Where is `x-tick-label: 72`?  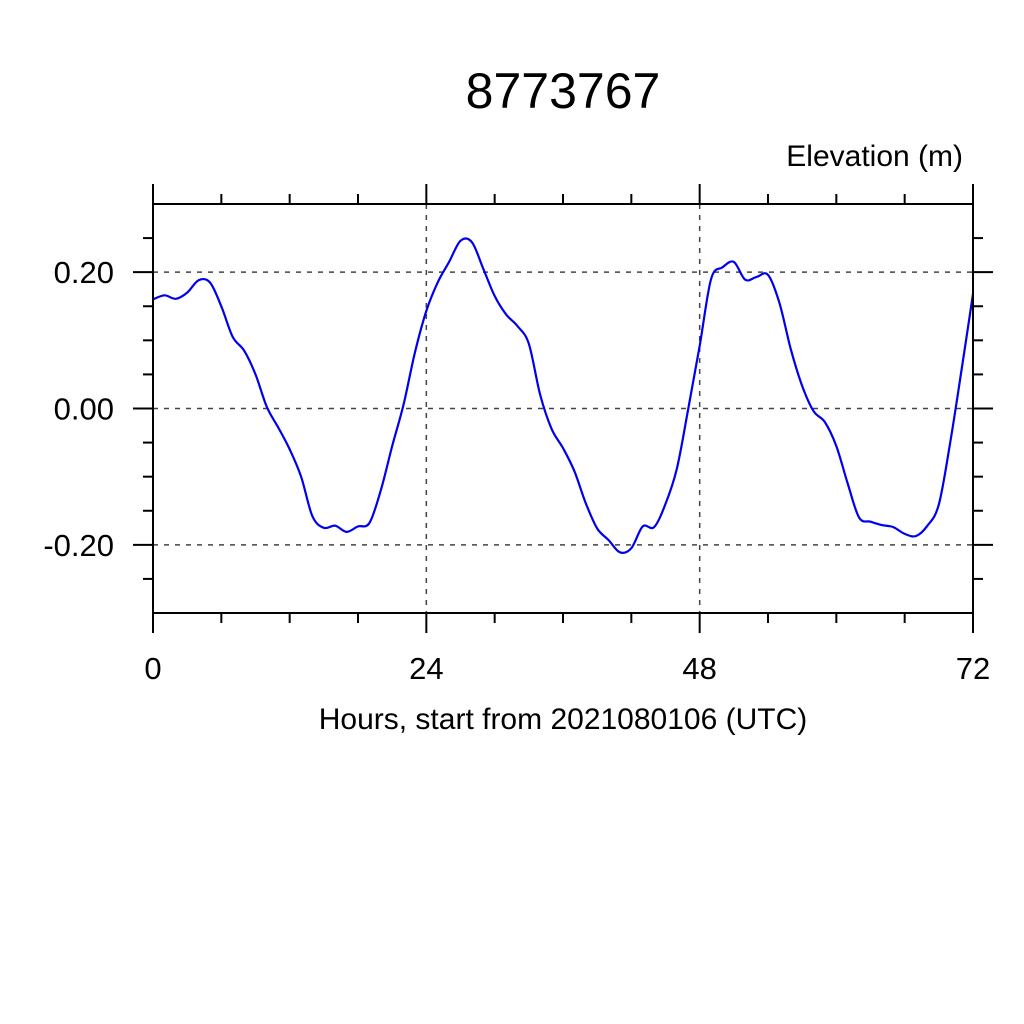
x-tick-label: 72 is located at coordinates (973, 668).